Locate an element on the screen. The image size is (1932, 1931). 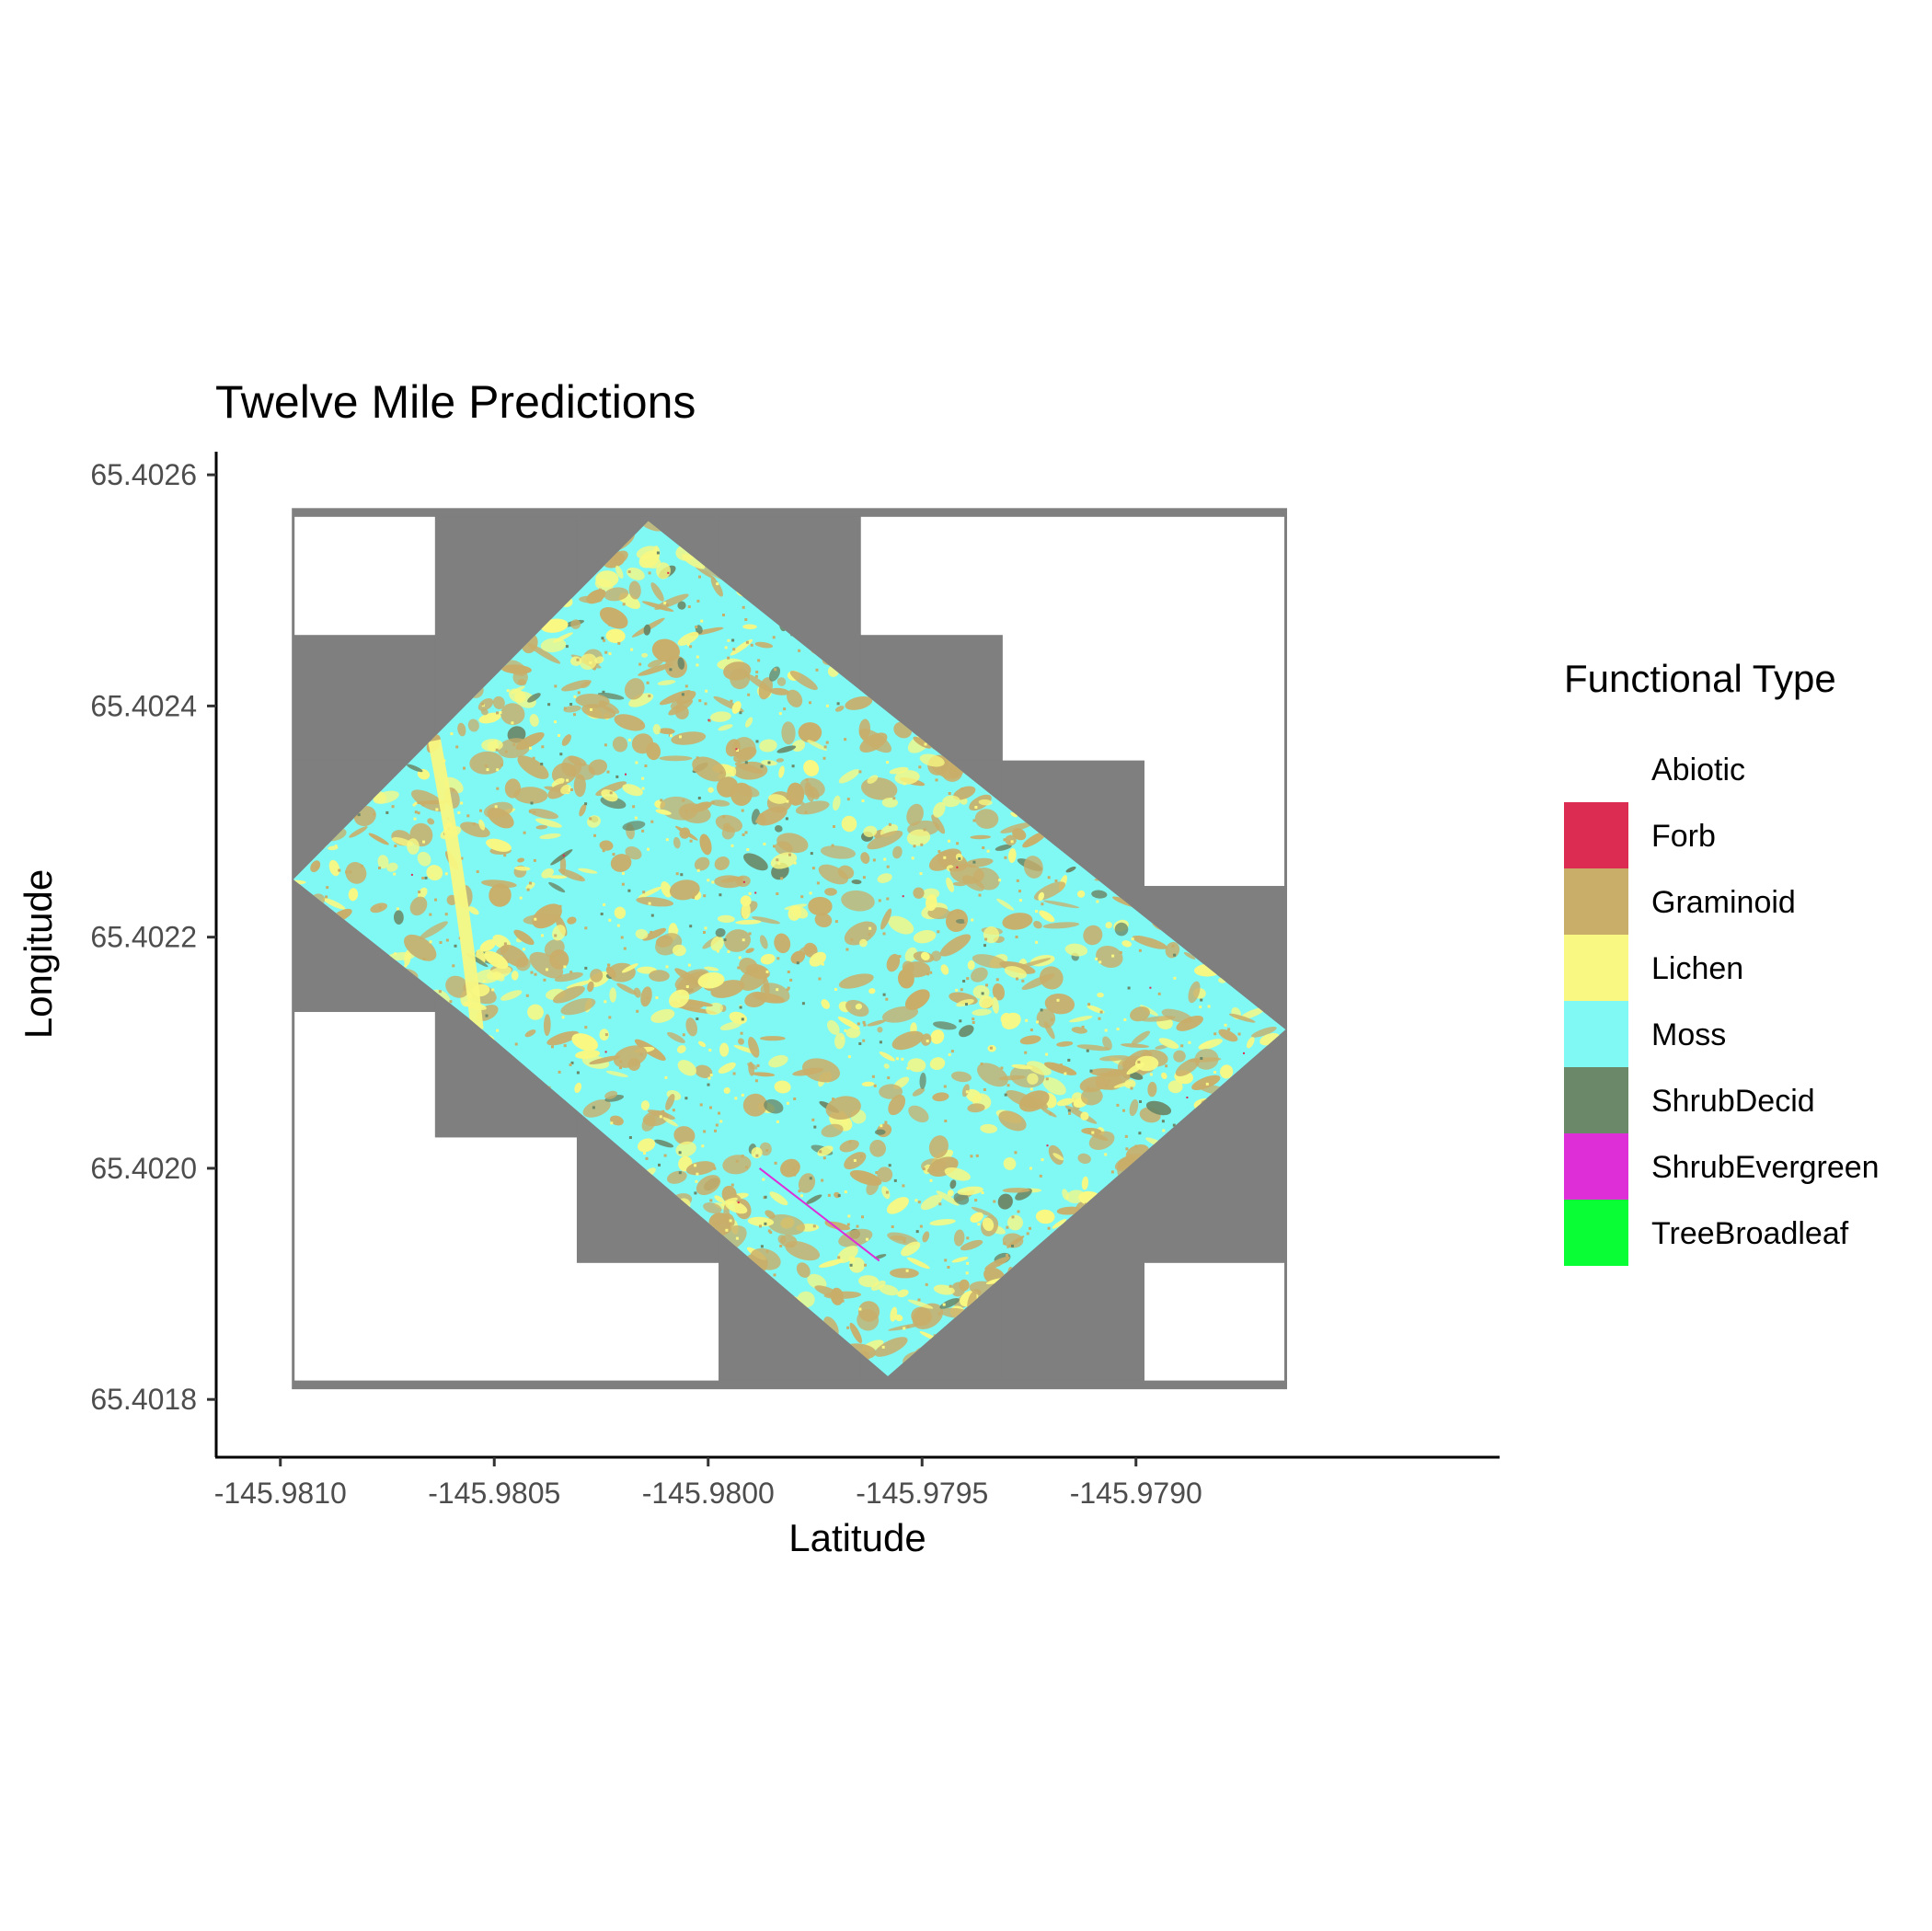
legend-label: Lichen is located at coordinates (1697, 969).